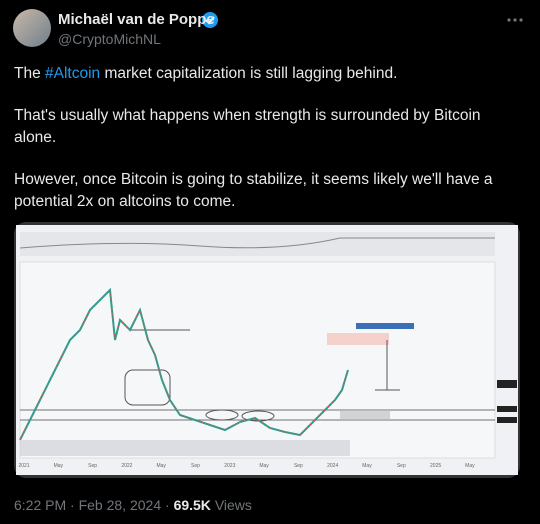  I want to click on avatar, so click(32, 28).